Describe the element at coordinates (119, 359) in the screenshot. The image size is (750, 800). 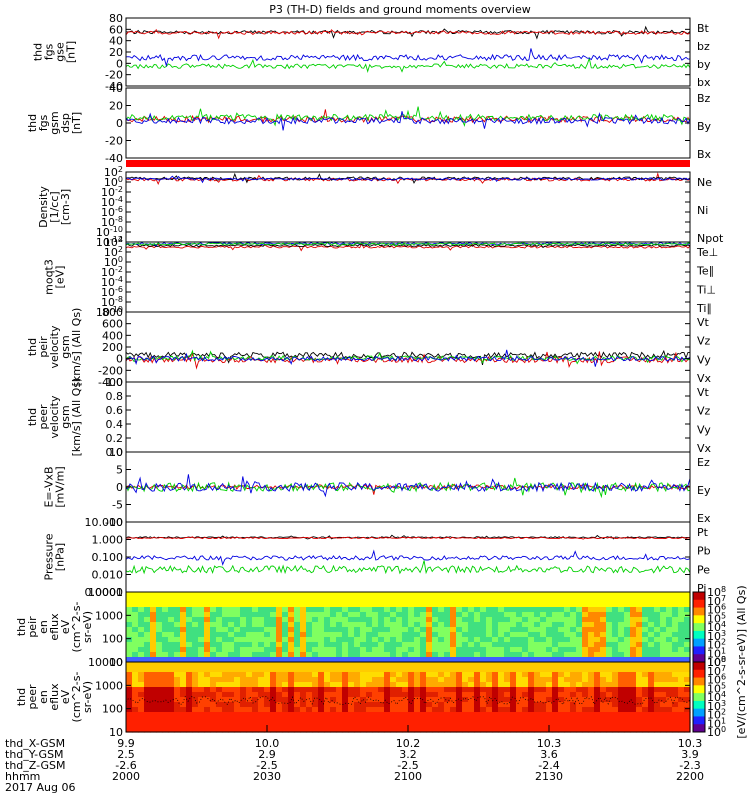
I see `y-tick-label: 0` at that location.